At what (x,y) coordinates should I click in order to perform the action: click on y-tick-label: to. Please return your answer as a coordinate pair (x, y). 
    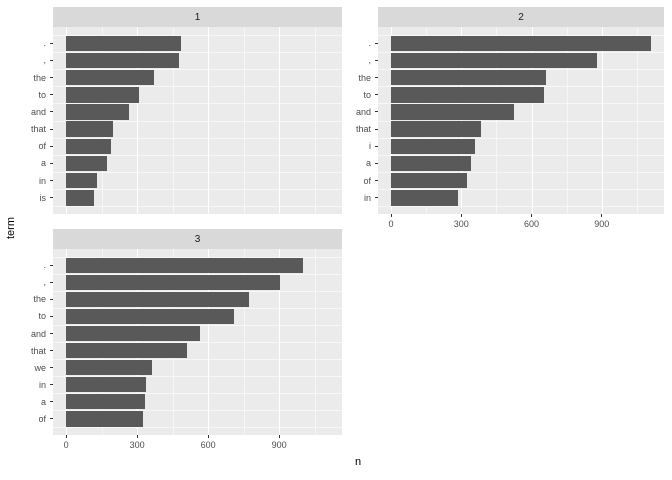
    Looking at the image, I should click on (367, 94).